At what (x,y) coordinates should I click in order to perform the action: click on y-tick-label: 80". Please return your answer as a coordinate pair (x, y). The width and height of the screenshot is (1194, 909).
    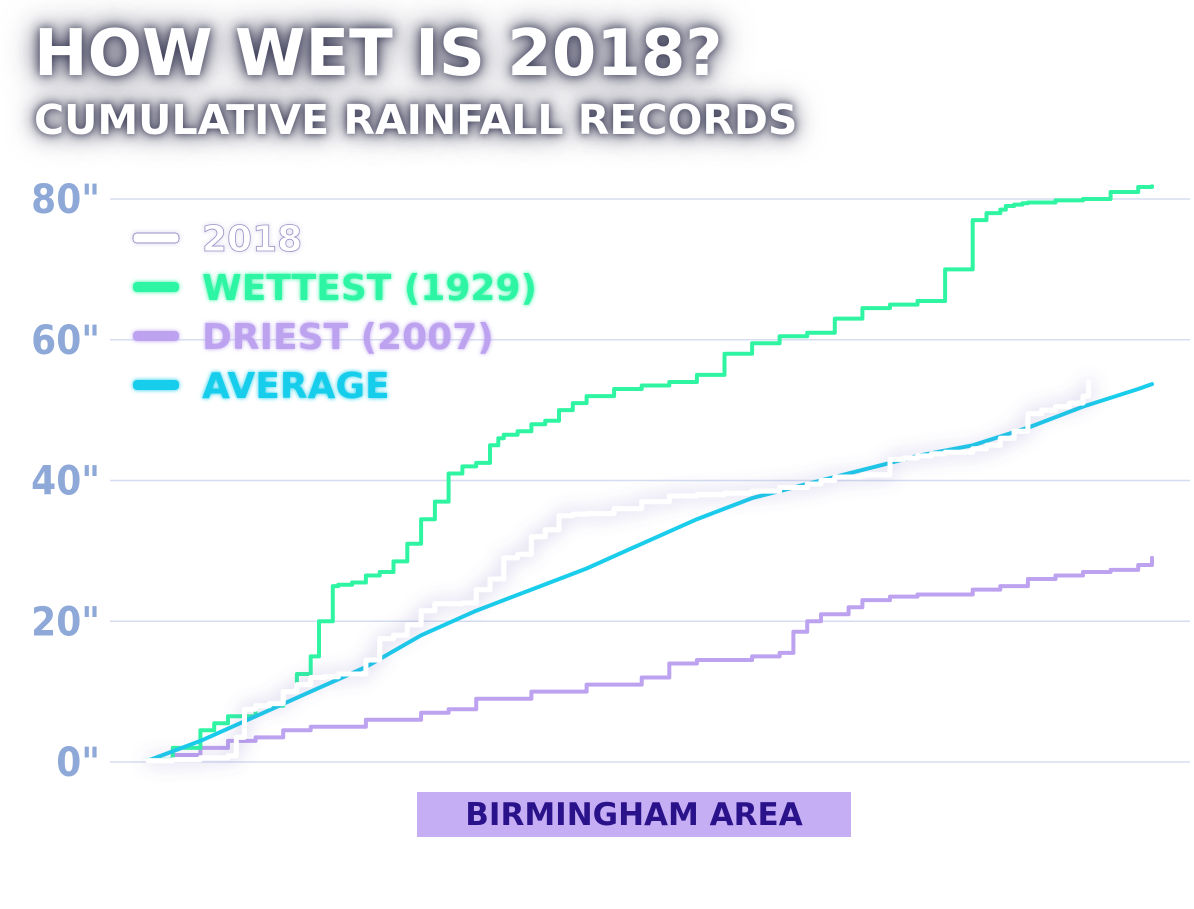
    Looking at the image, I should click on (65, 200).